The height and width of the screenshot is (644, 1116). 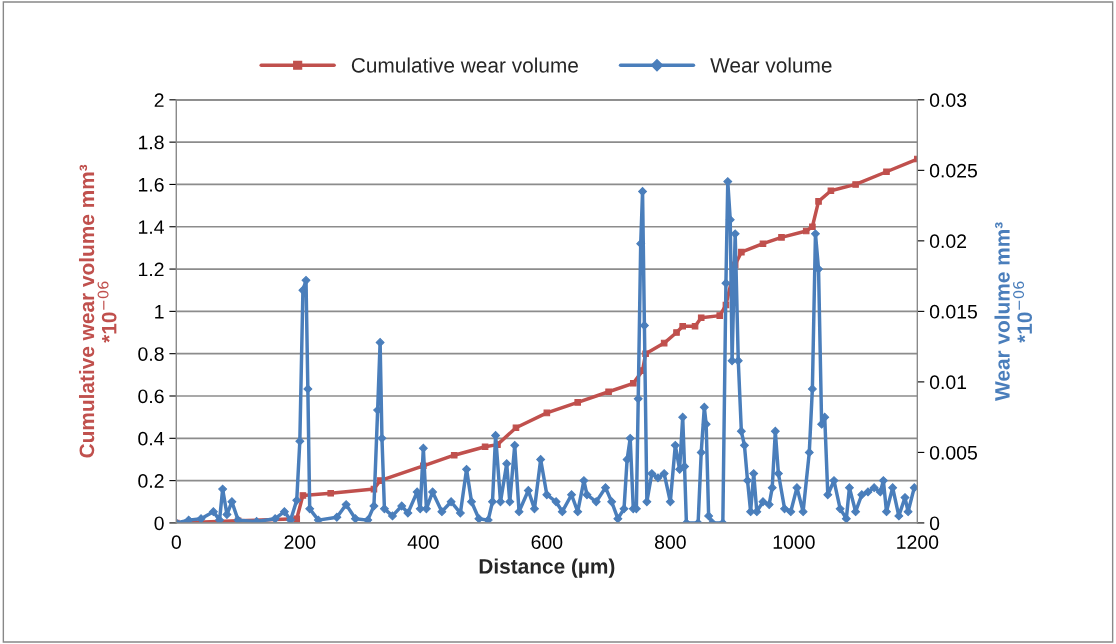 What do you see at coordinates (151, 142) in the screenshot?
I see `y-tick-label: 1.8` at bounding box center [151, 142].